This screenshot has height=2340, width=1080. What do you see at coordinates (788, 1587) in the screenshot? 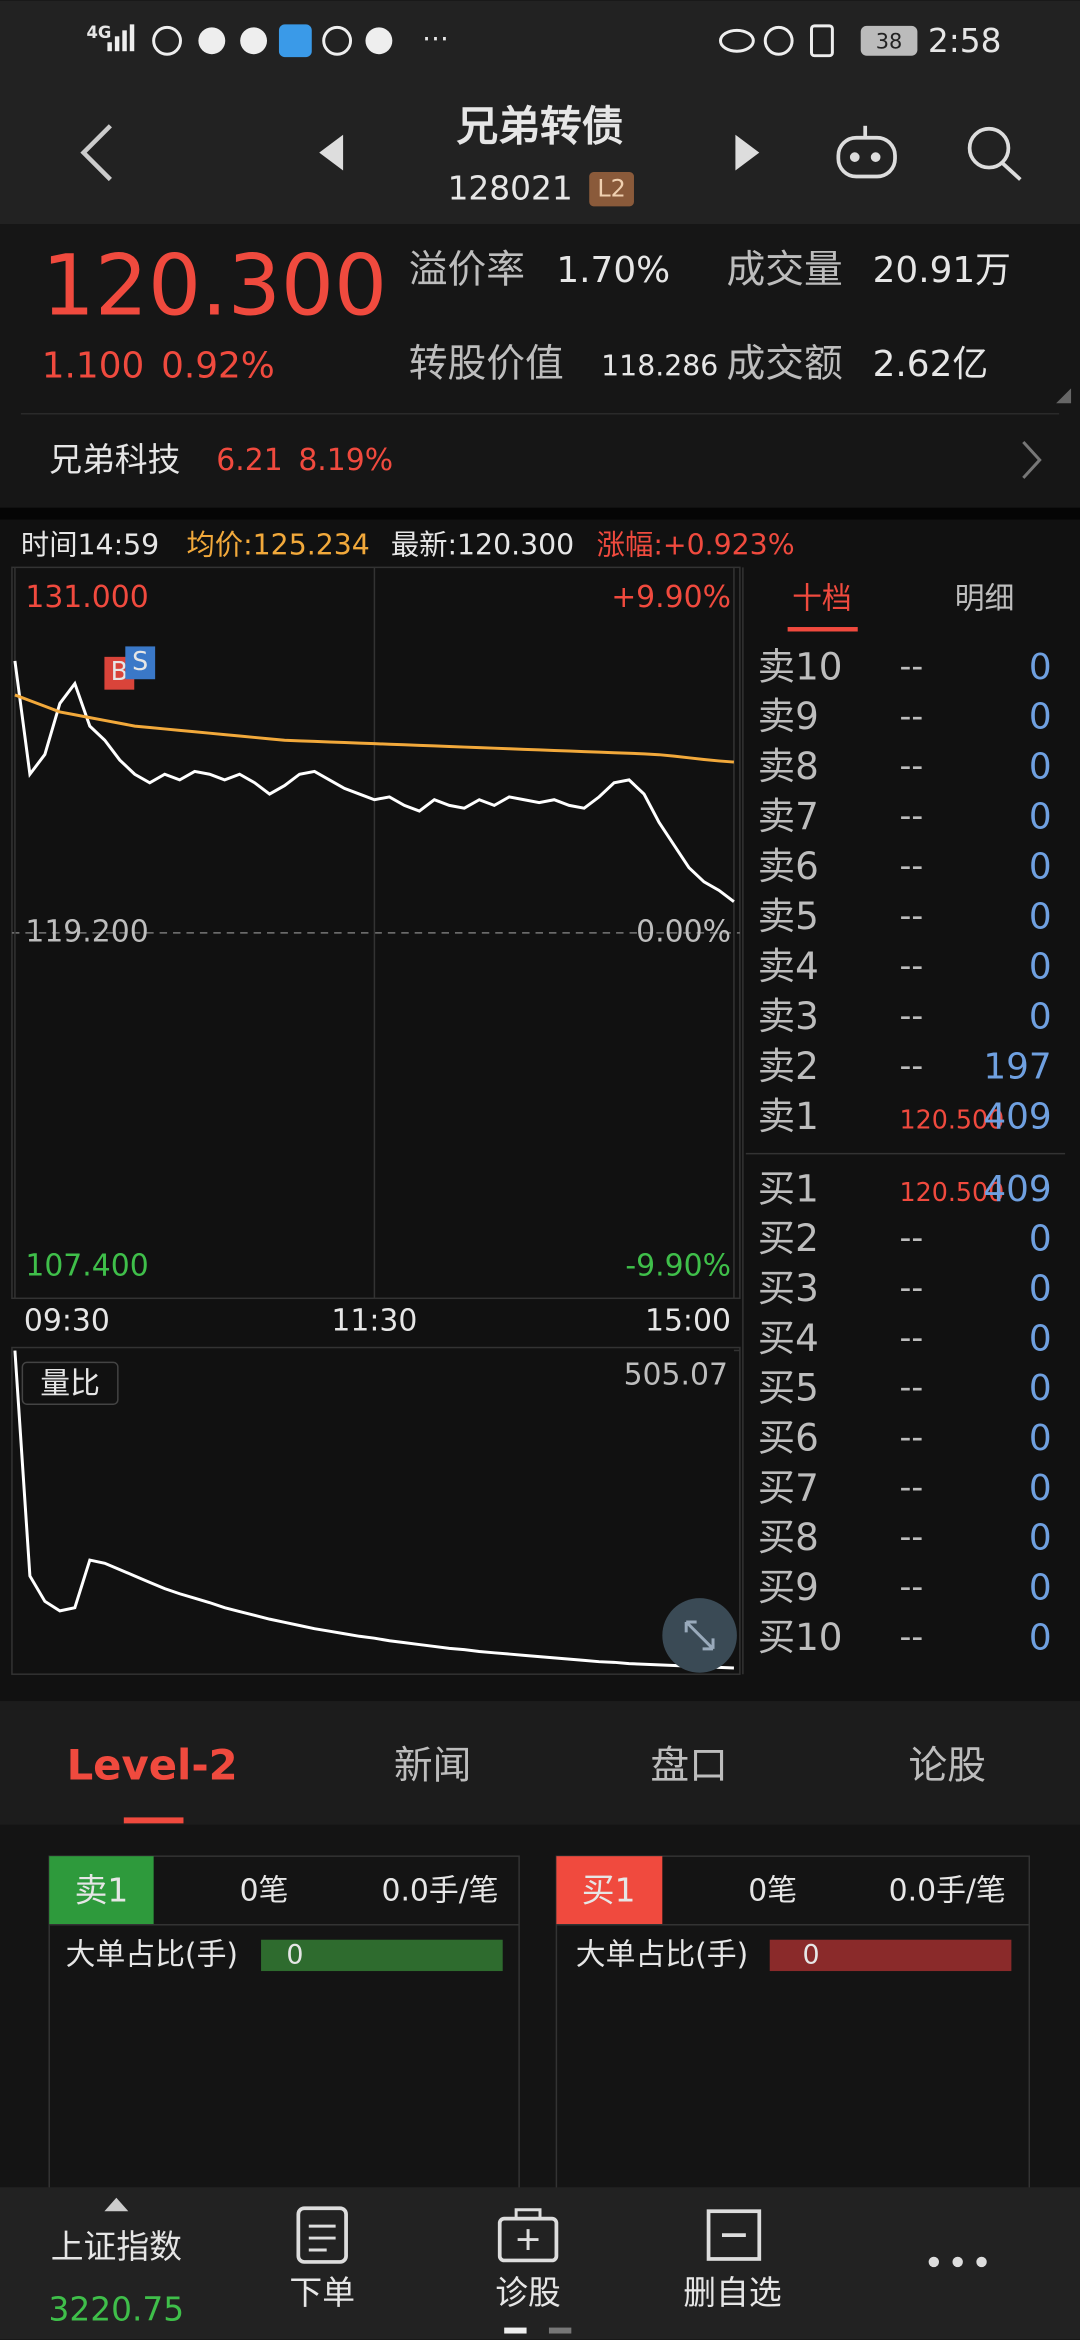
I see `book-label: 买9` at bounding box center [788, 1587].